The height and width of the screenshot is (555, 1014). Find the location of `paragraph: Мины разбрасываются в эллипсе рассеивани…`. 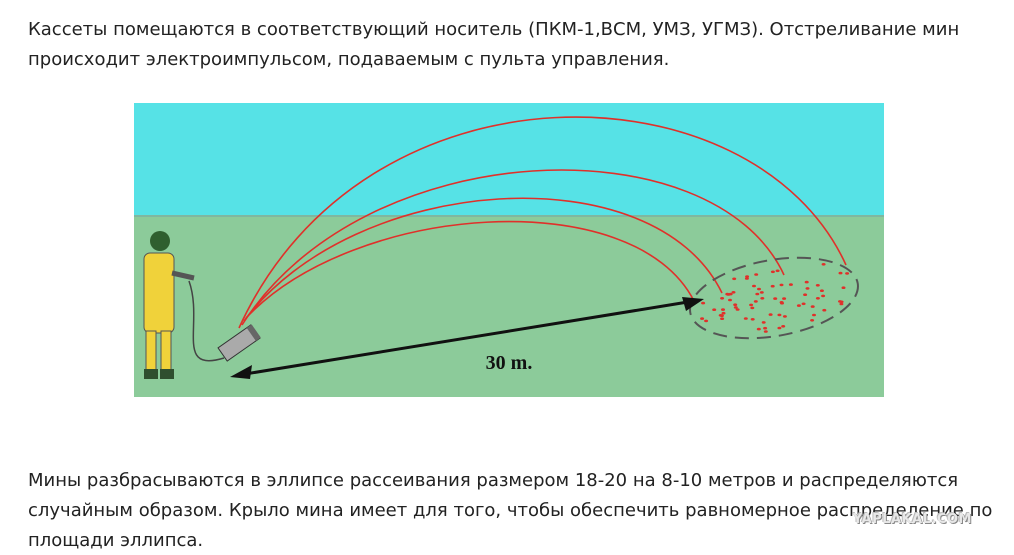

paragraph: Мины разбрасываются в эллипсе рассеивани… is located at coordinates (510, 510).